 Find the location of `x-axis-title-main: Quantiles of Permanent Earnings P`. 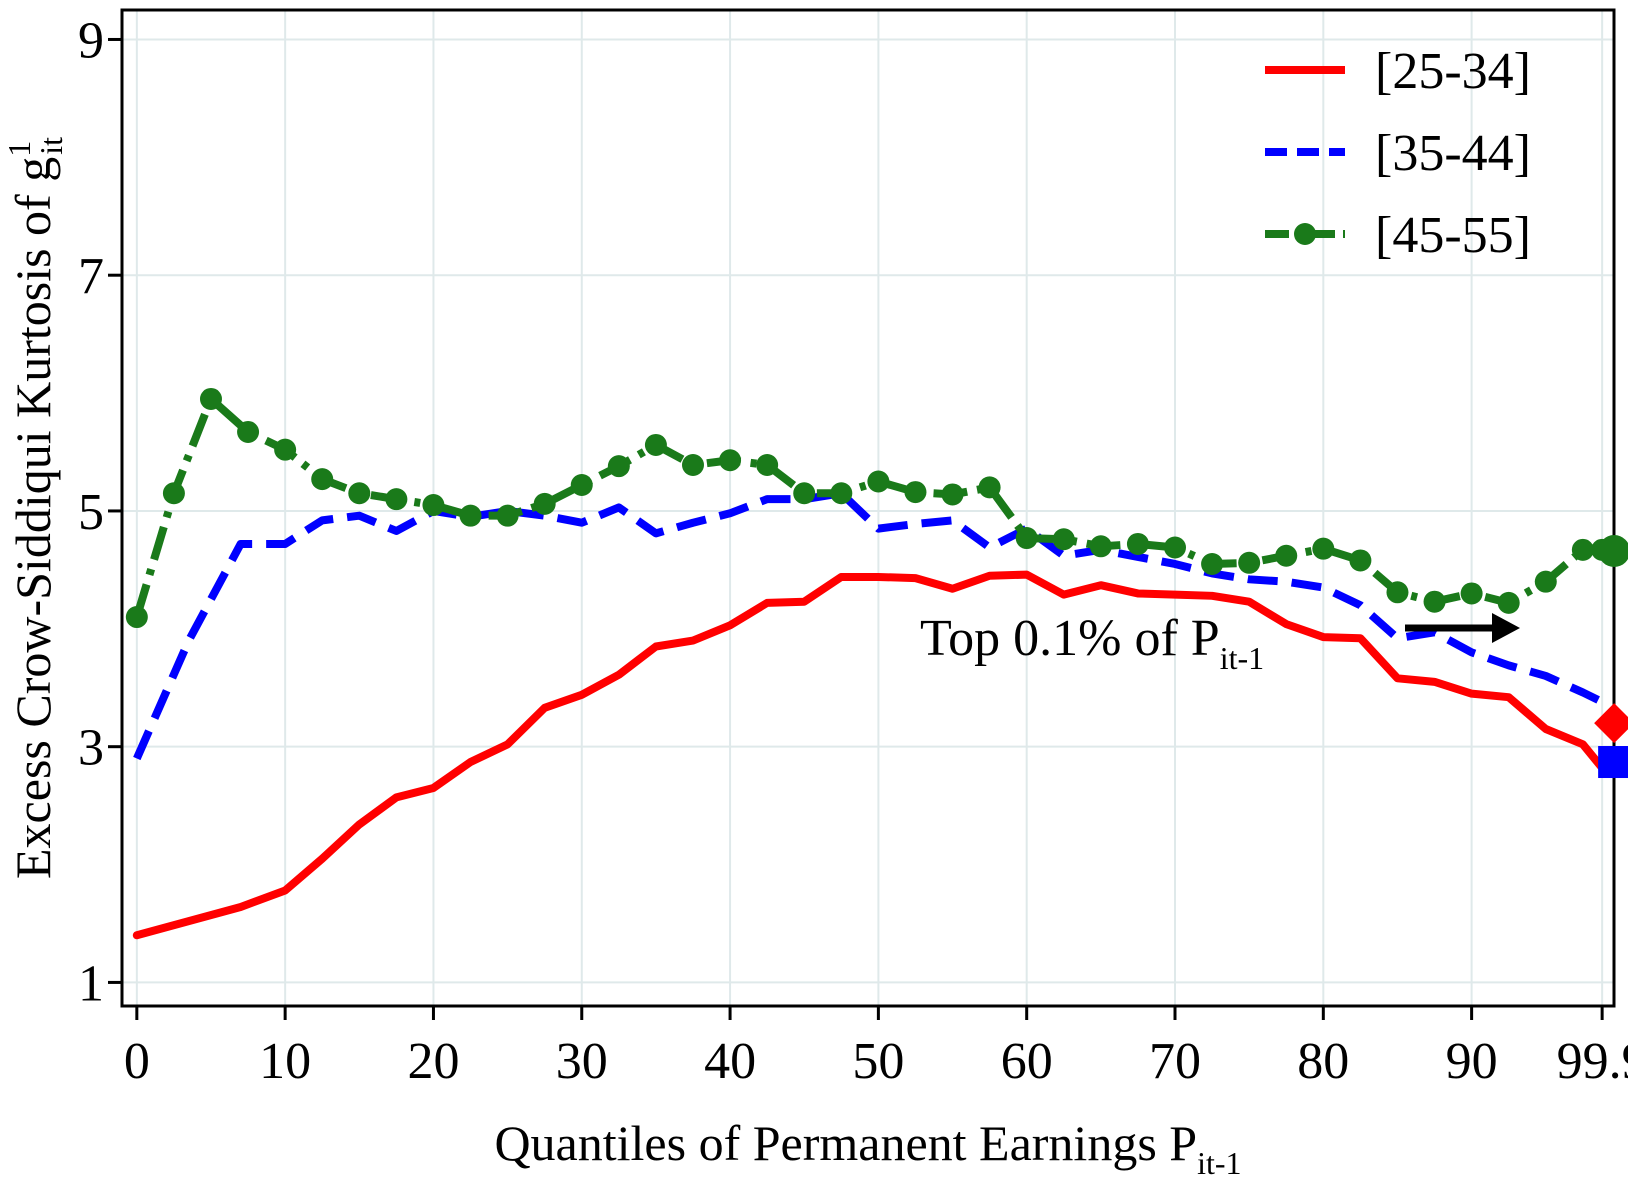

x-axis-title-main: Quantiles of Permanent Earnings P is located at coordinates (845, 1143).